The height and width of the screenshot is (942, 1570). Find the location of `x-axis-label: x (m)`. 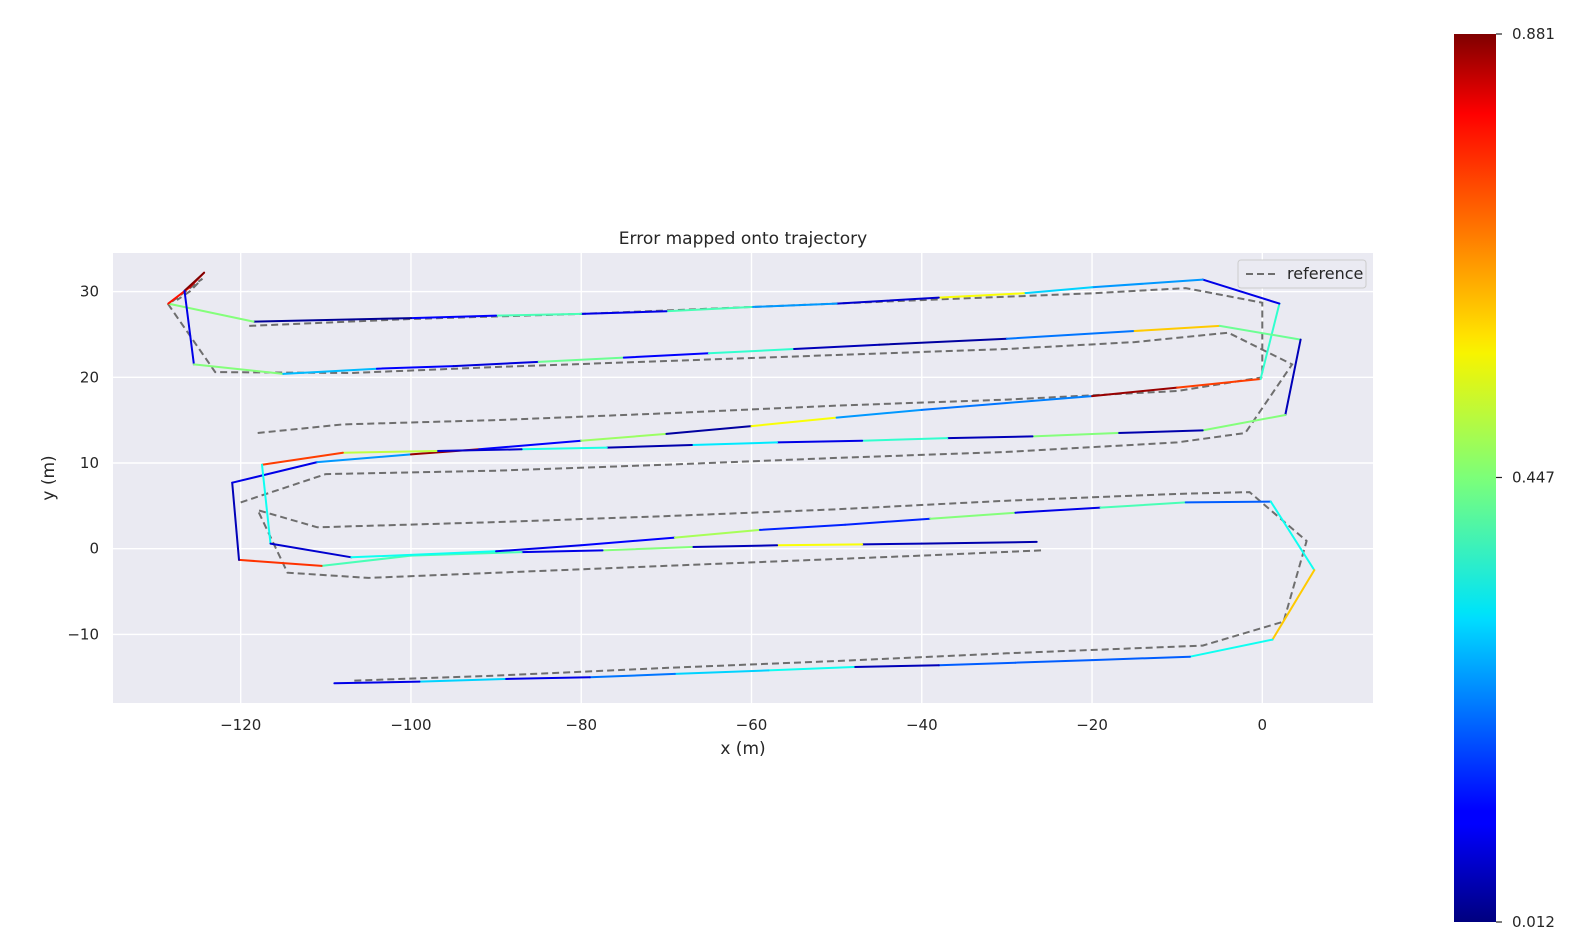

x-axis-label: x (m) is located at coordinates (742, 749).